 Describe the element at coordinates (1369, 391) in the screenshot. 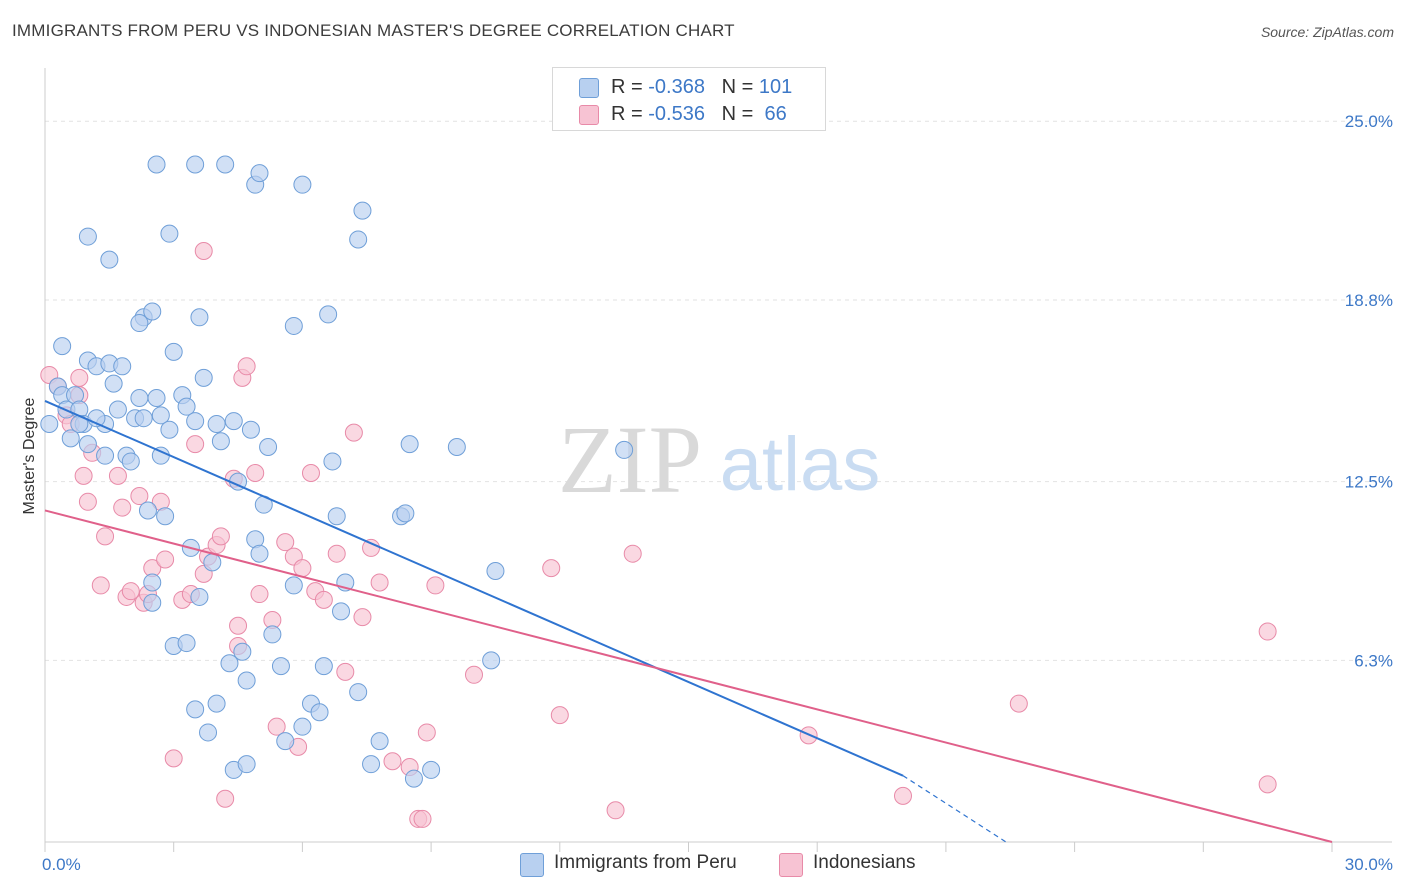

I see `y-tick-labels: 6.3% 12.5% 18.8% 25.0%` at that location.